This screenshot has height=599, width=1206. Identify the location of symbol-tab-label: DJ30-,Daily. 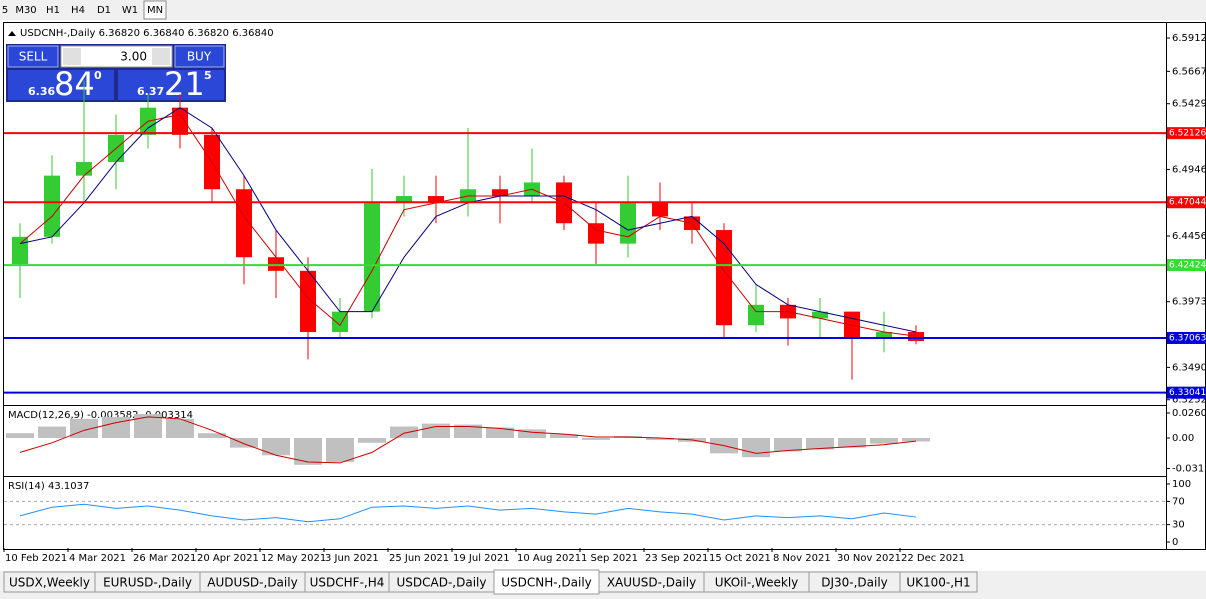
(854, 583).